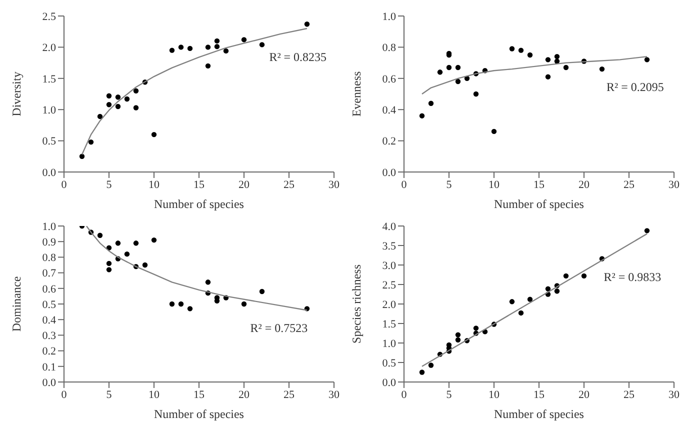 The width and height of the screenshot is (696, 428). I want to click on y-tick-label: 2.0, so click(49, 48).